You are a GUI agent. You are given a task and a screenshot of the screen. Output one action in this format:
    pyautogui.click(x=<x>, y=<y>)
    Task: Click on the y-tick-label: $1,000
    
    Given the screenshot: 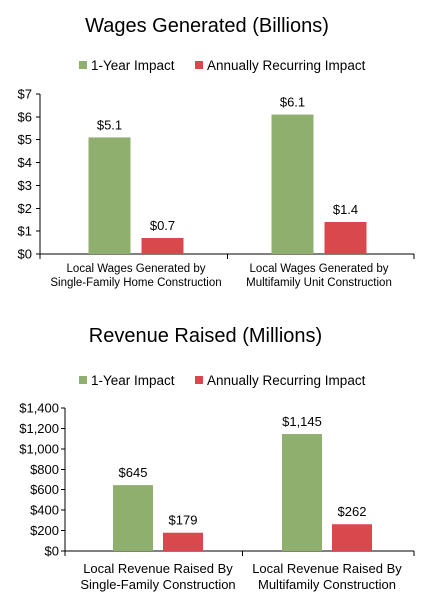 What is the action you would take?
    pyautogui.click(x=39, y=448)
    